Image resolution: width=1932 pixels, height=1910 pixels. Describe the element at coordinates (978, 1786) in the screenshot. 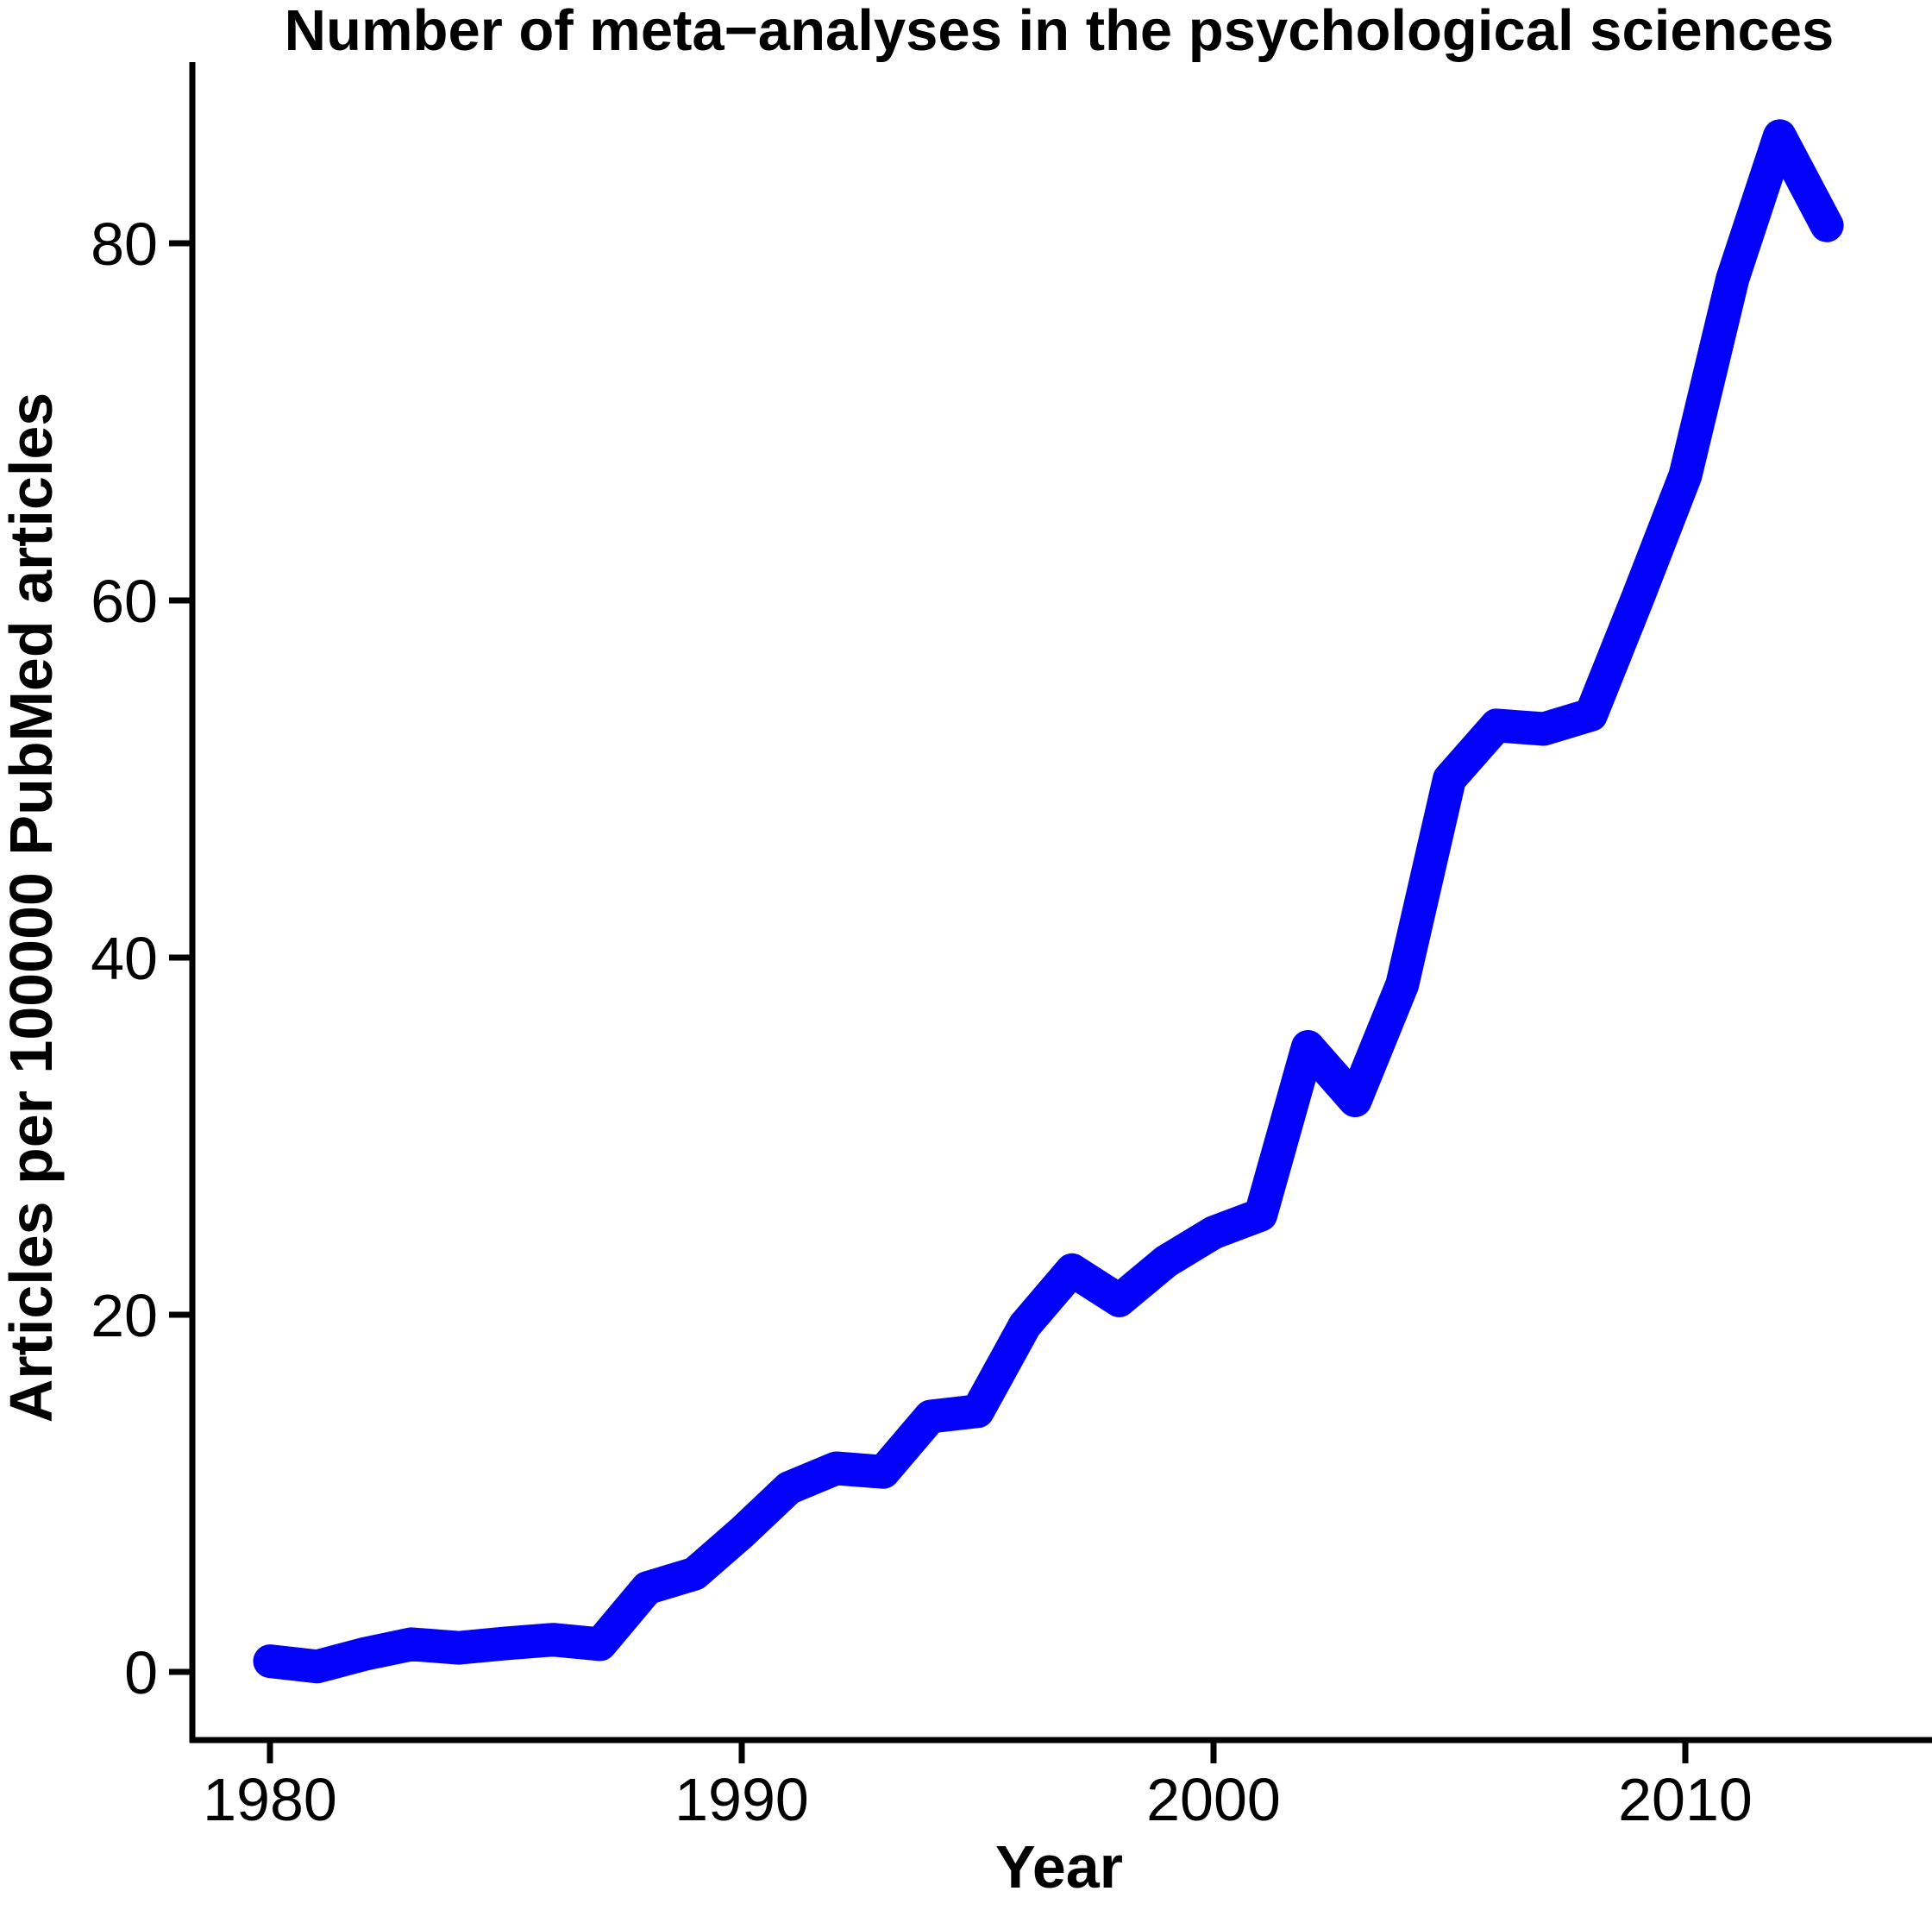

I see `x-axis-ticks: 1980 1990 2000 2010` at that location.